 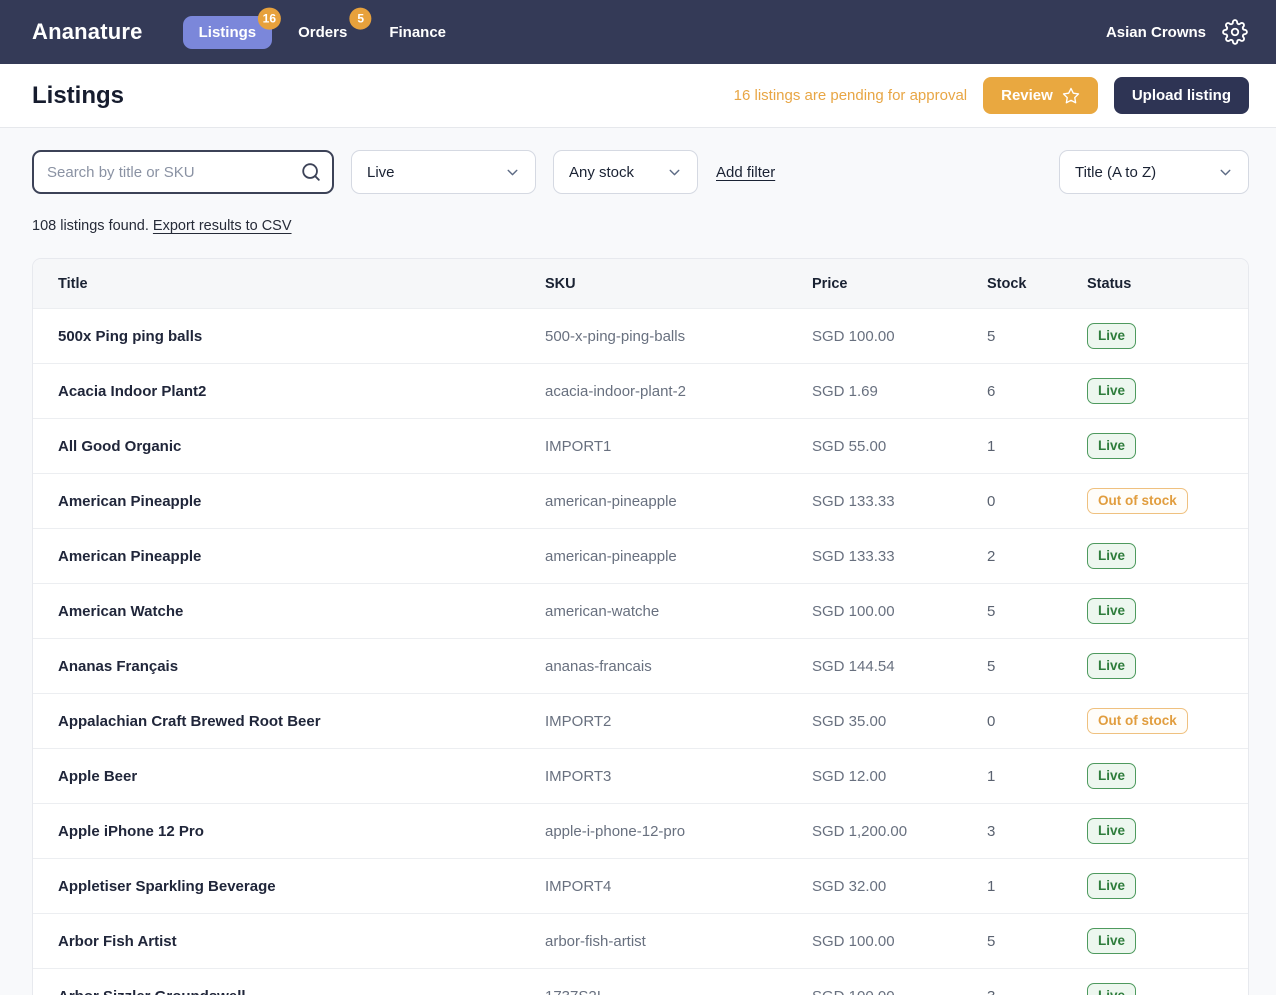 I want to click on listing-sku: IMPORT1, so click(x=578, y=446).